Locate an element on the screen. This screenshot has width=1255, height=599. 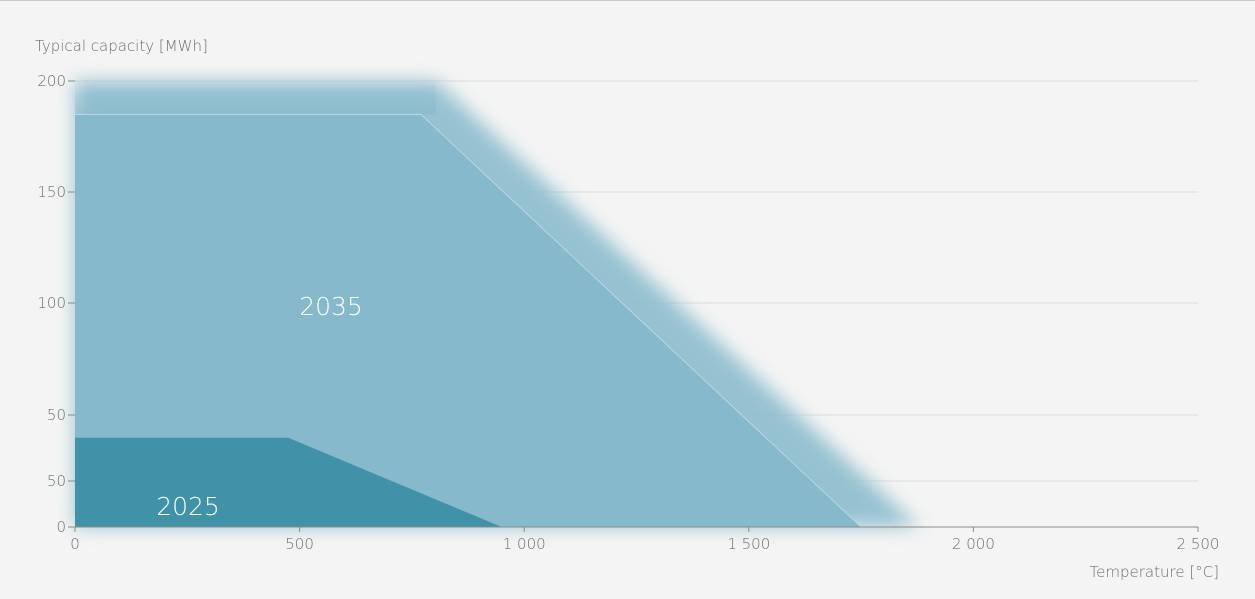
x-axis-title: Temperature [°C] is located at coordinates (1154, 572).